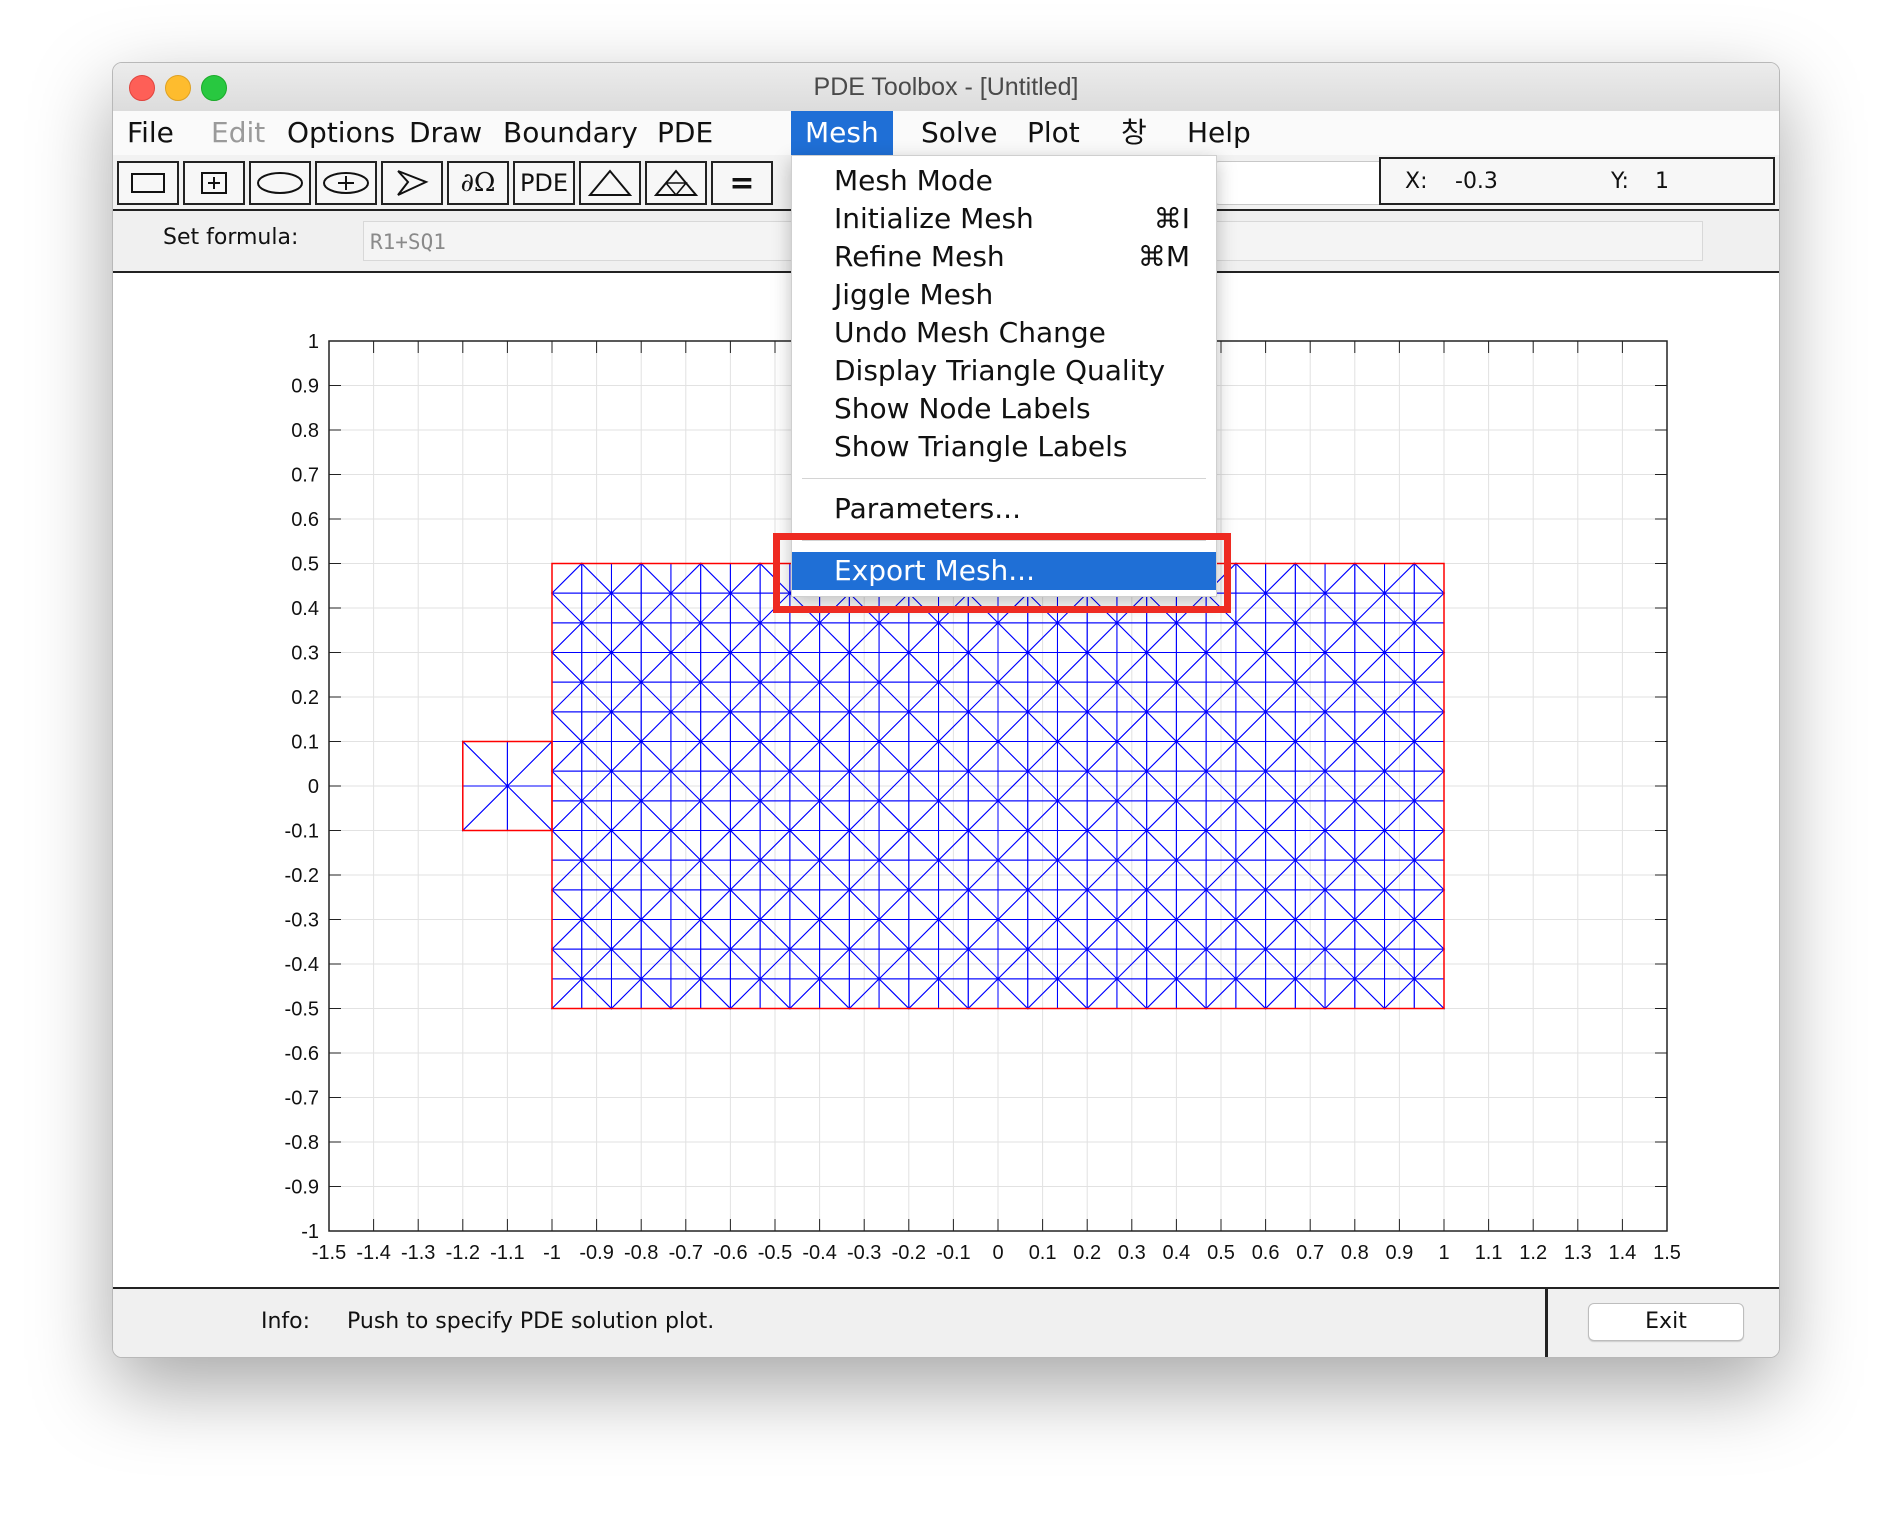 The height and width of the screenshot is (1514, 1888). I want to click on menu-window: 창, so click(1134, 132).